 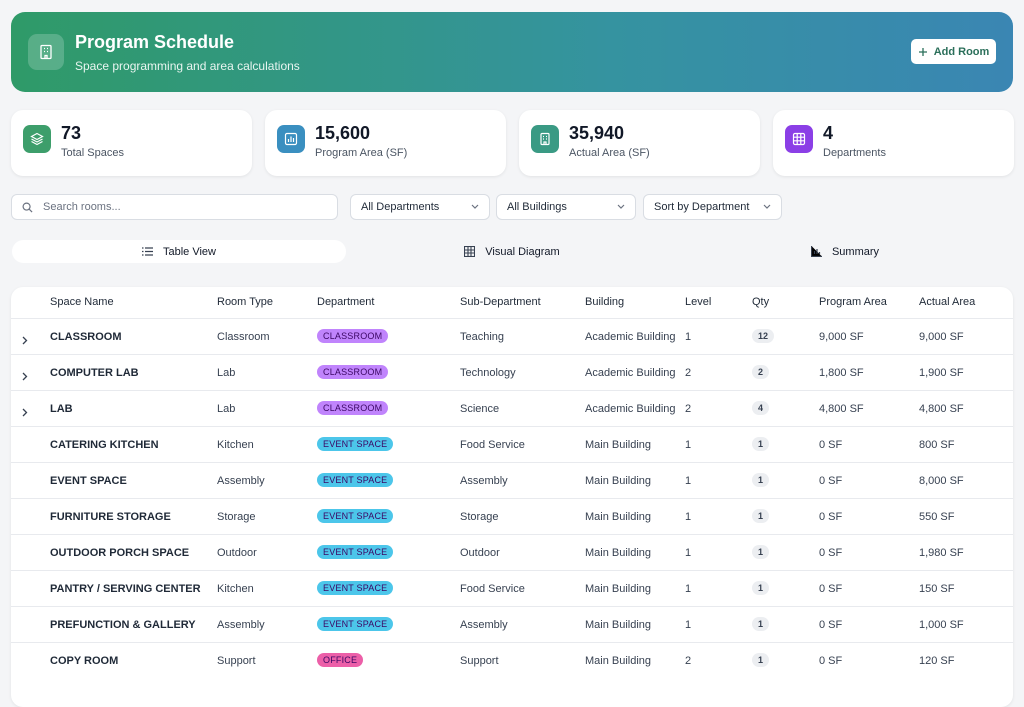 I want to click on stat-label: Actual Area (SF), so click(x=609, y=153).